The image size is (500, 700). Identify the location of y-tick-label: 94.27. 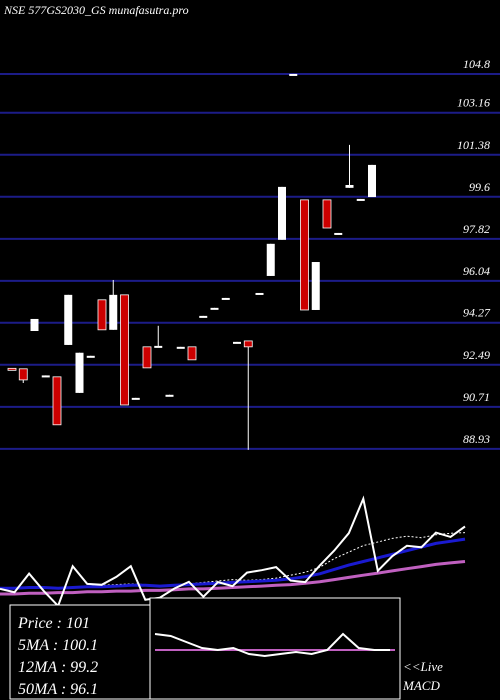
(477, 313).